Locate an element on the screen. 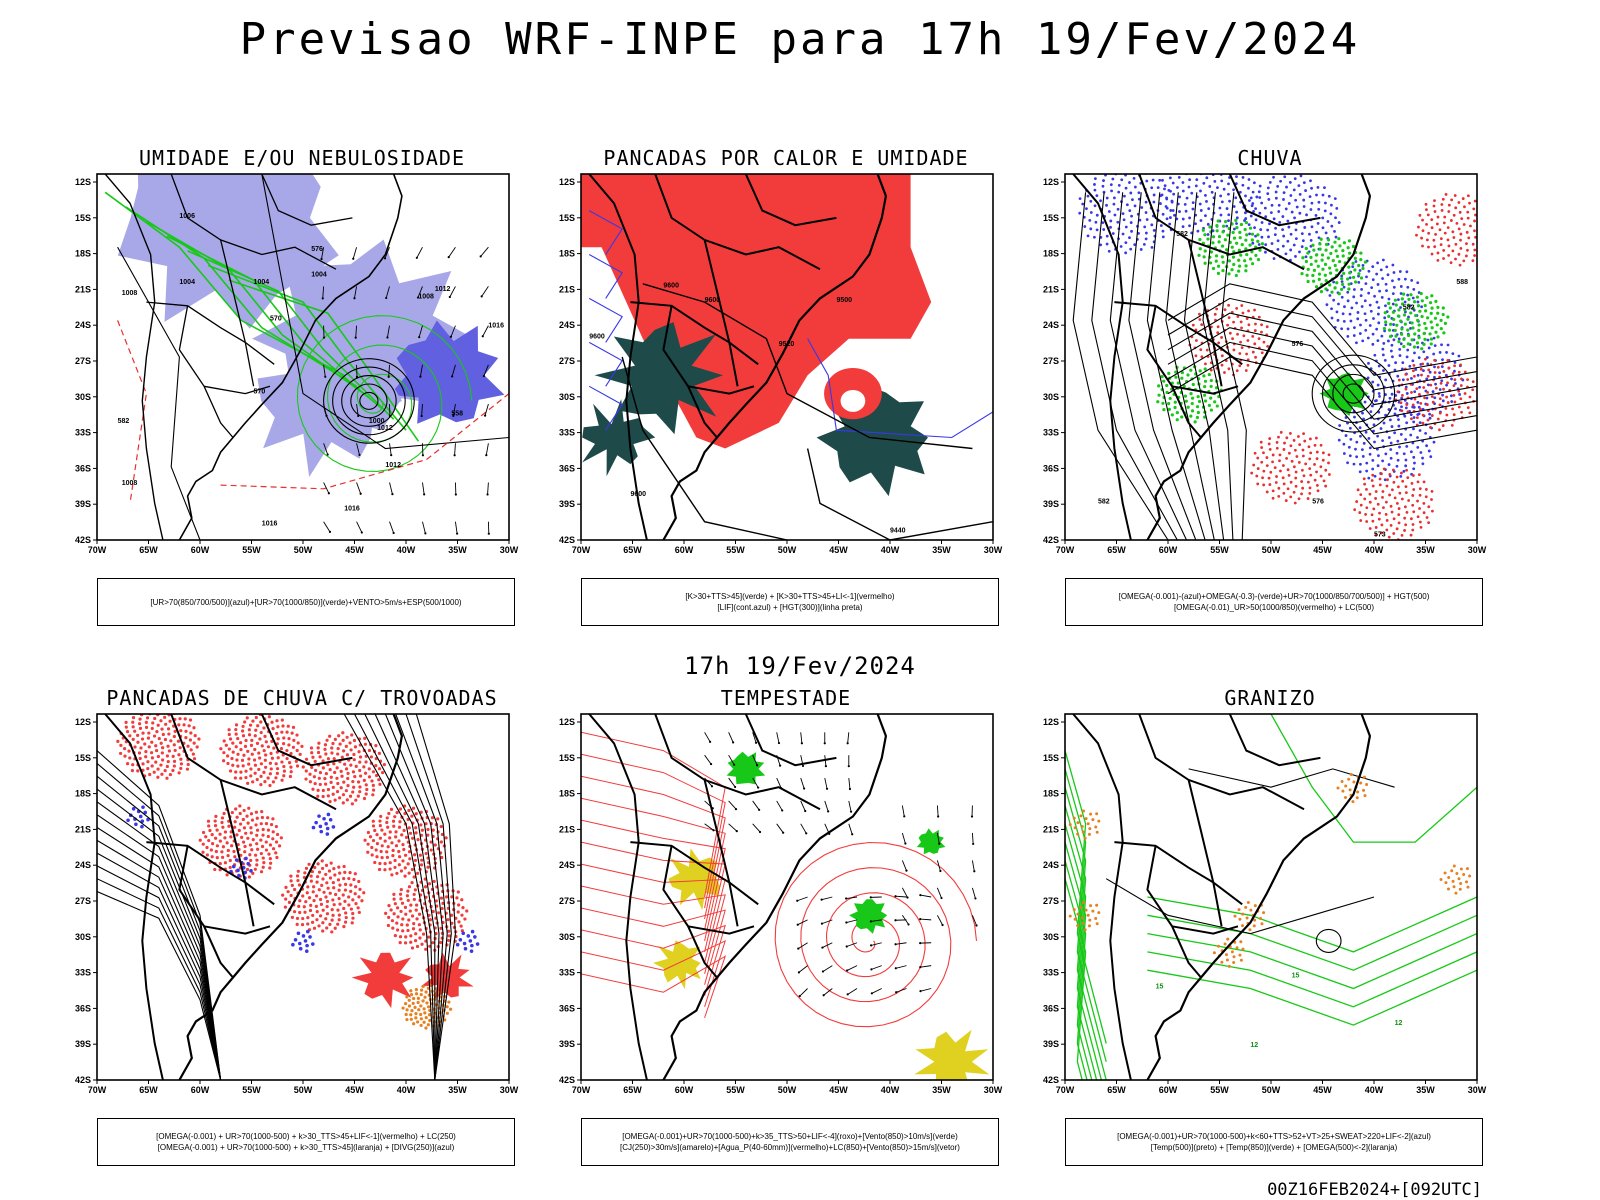 Image resolution: width=1600 pixels, height=1200 pixels. lon-tick-label: 60W is located at coordinates (200, 1090).